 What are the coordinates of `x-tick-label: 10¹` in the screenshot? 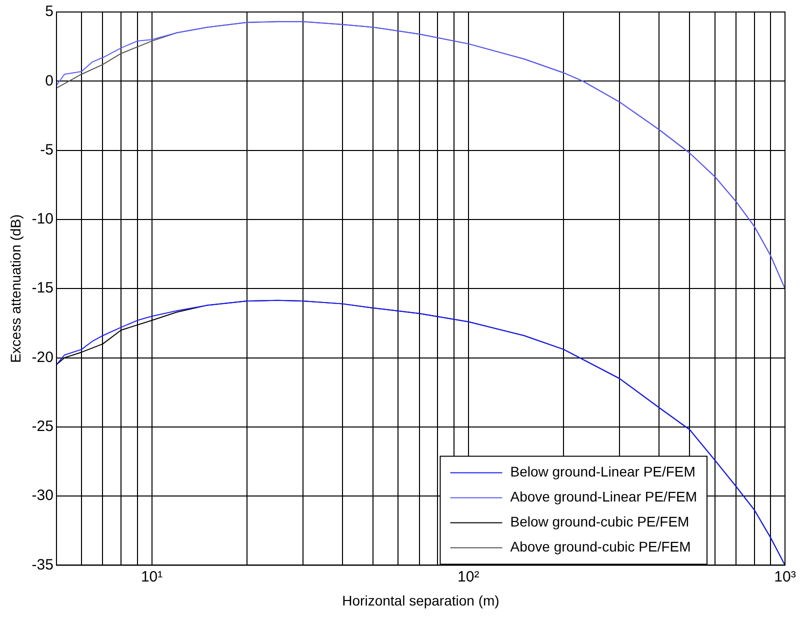 It's located at (151, 577).